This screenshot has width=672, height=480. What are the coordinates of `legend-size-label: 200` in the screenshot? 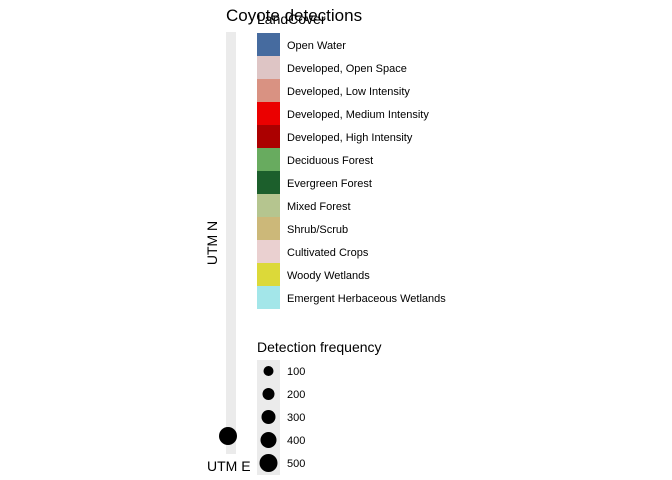 It's located at (296, 395).